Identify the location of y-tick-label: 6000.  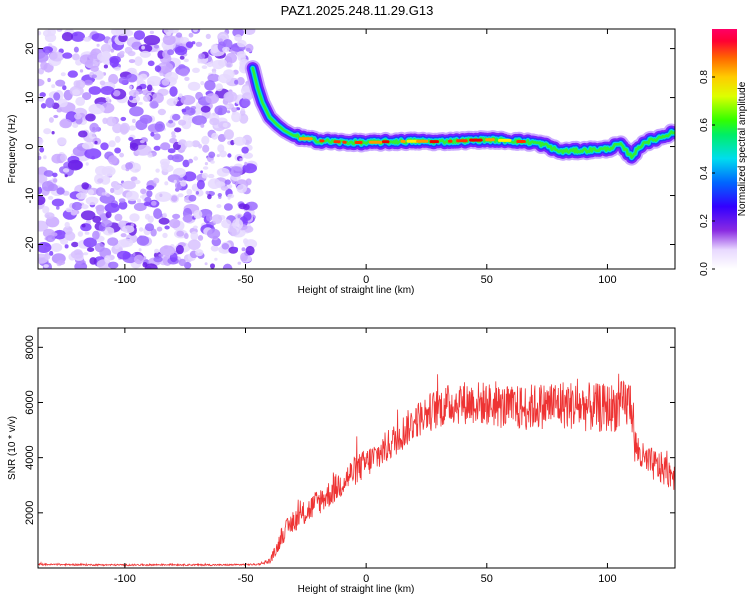
(30, 402).